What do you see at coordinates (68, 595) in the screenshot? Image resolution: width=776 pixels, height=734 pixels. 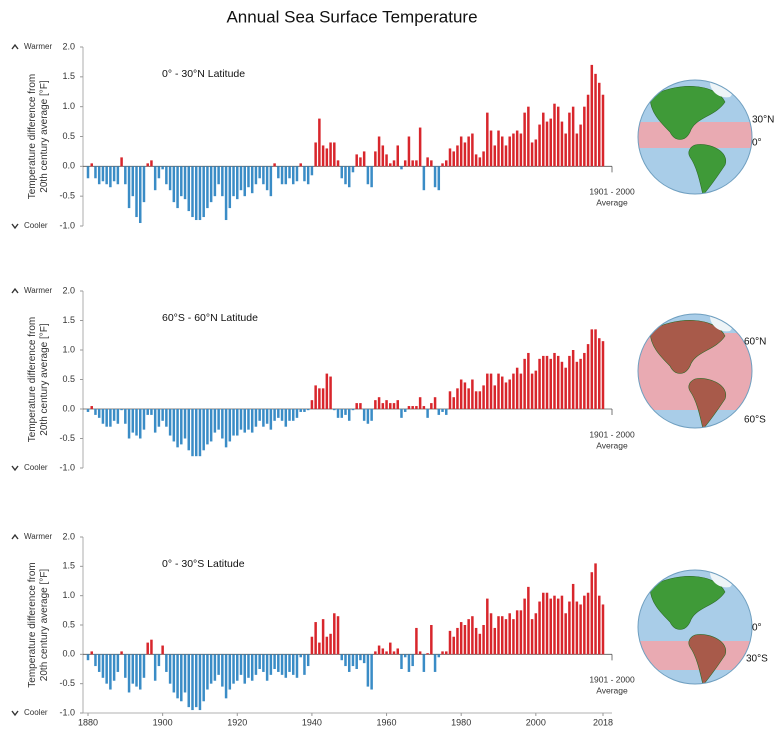 I see `y-tick-label: 1.0` at bounding box center [68, 595].